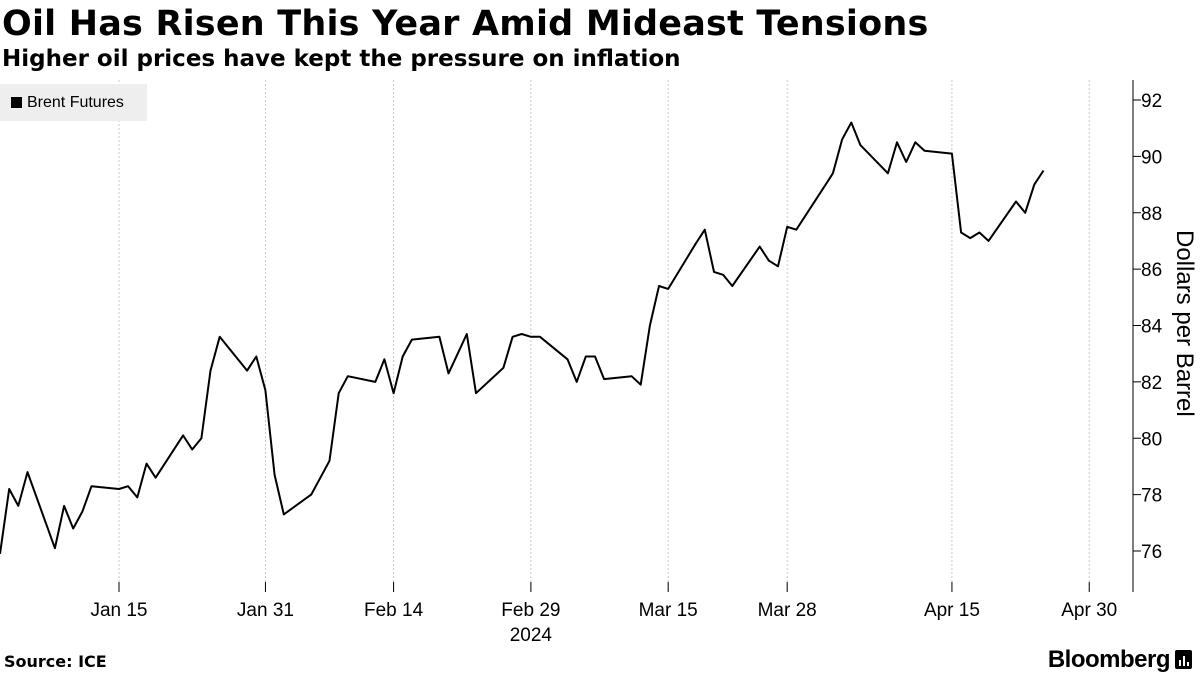  I want to click on x-tick-label: Jan 15, so click(118, 610).